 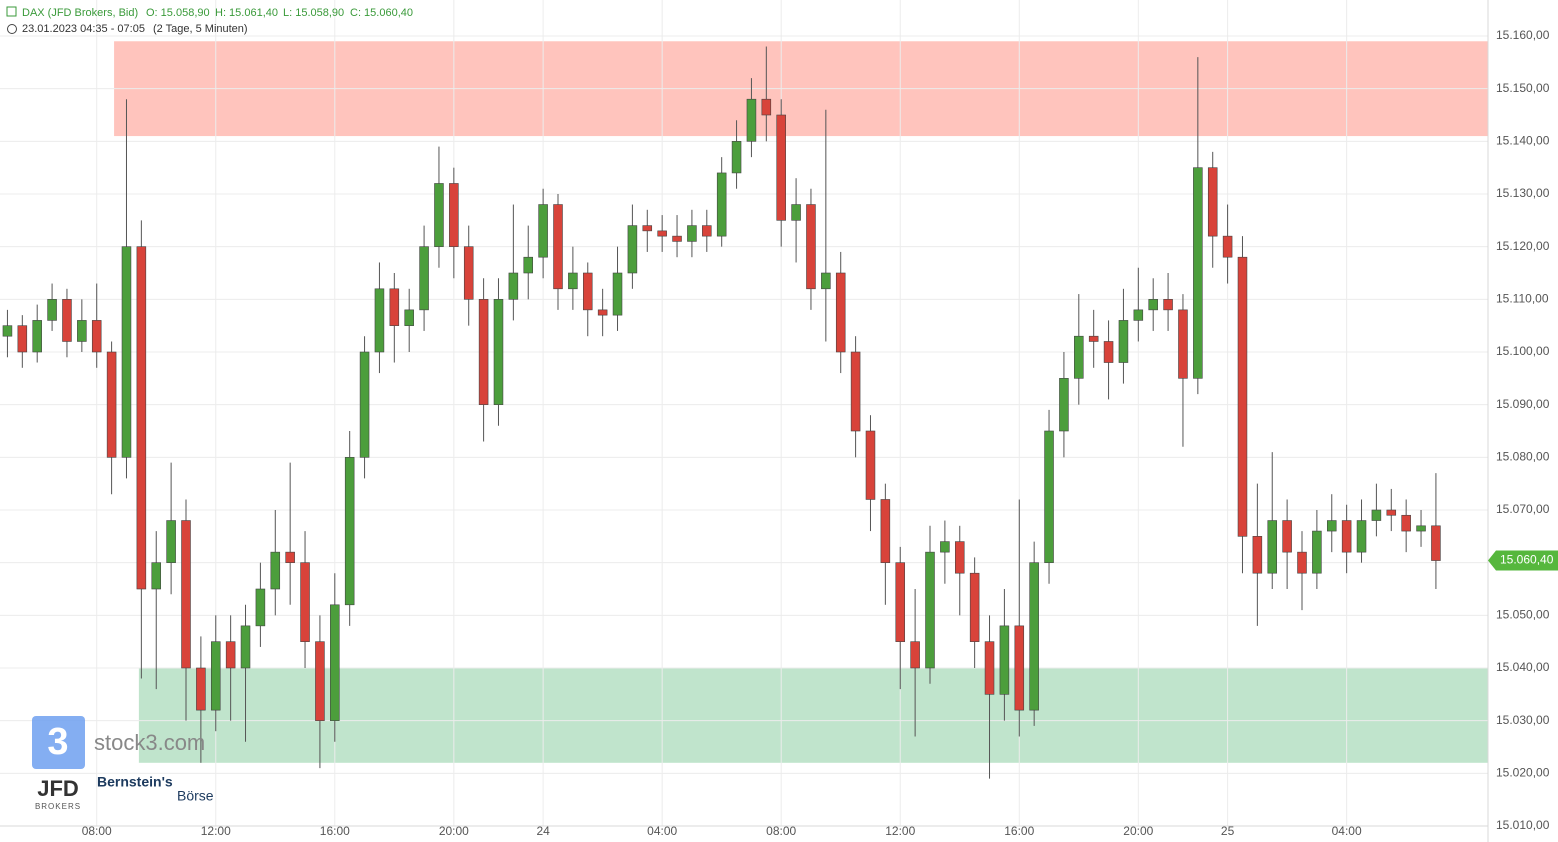 I want to click on last-price-label: 15.060,40, so click(x=1527, y=560).